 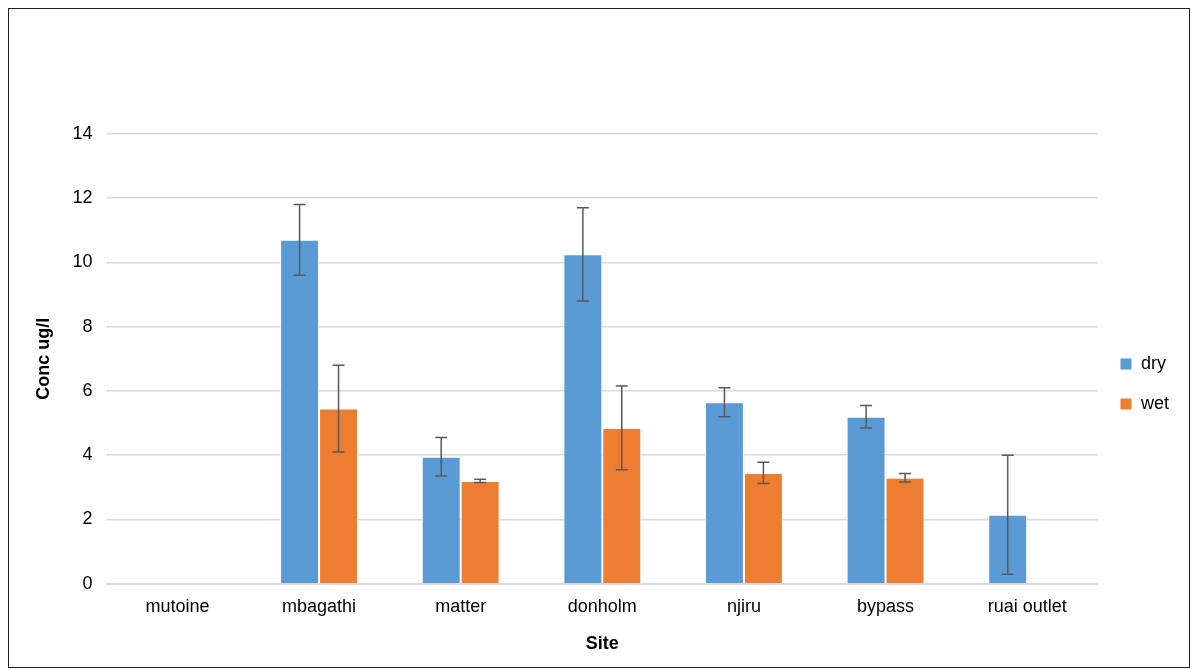 What do you see at coordinates (886, 605) in the screenshot?
I see `x-tick-label: bypass` at bounding box center [886, 605].